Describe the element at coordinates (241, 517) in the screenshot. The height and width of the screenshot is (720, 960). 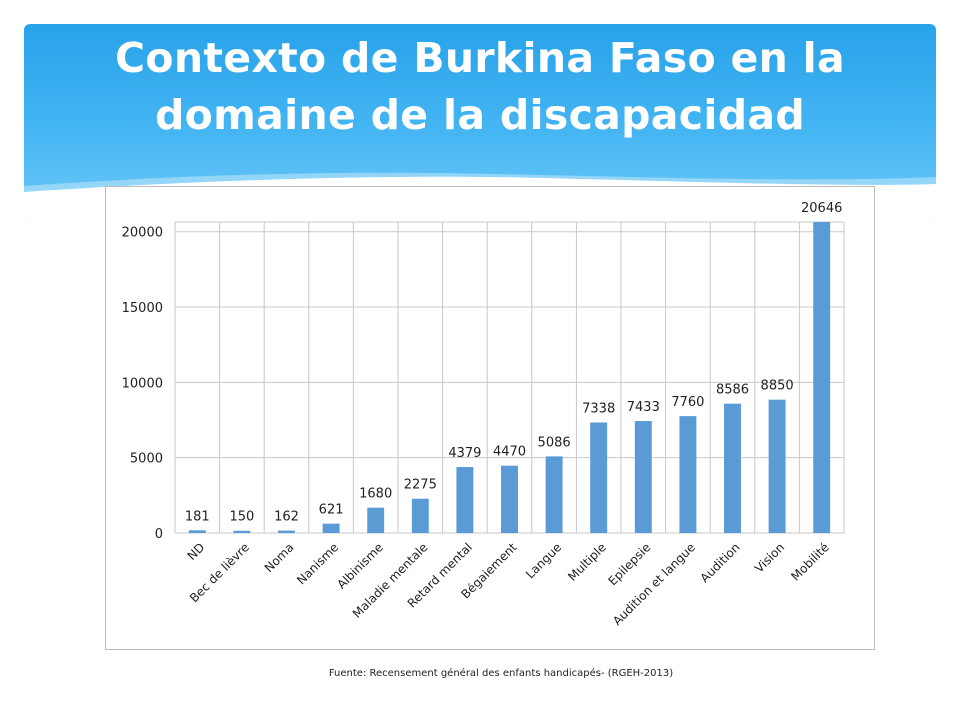
I see `data-label: 150` at that location.